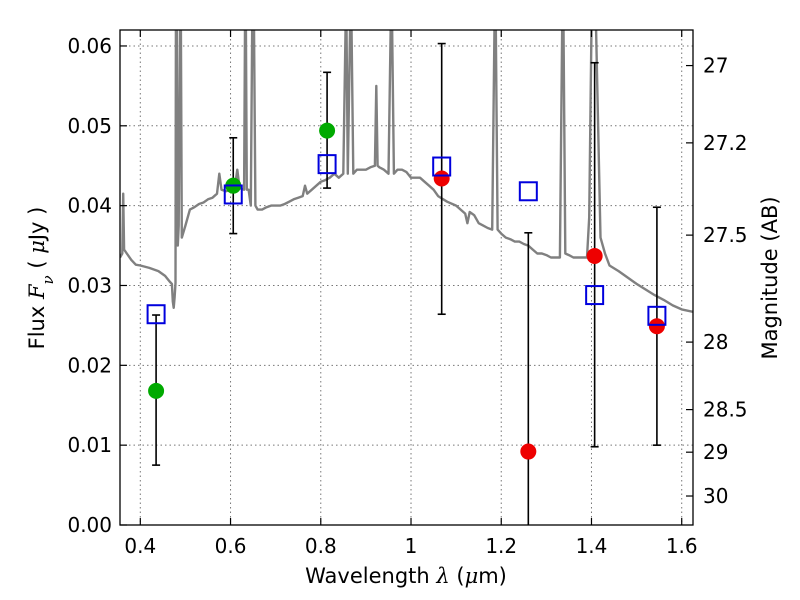 Image resolution: width=800 pixels, height=600 pixels. I want to click on x-tick-label: 1, so click(411, 546).